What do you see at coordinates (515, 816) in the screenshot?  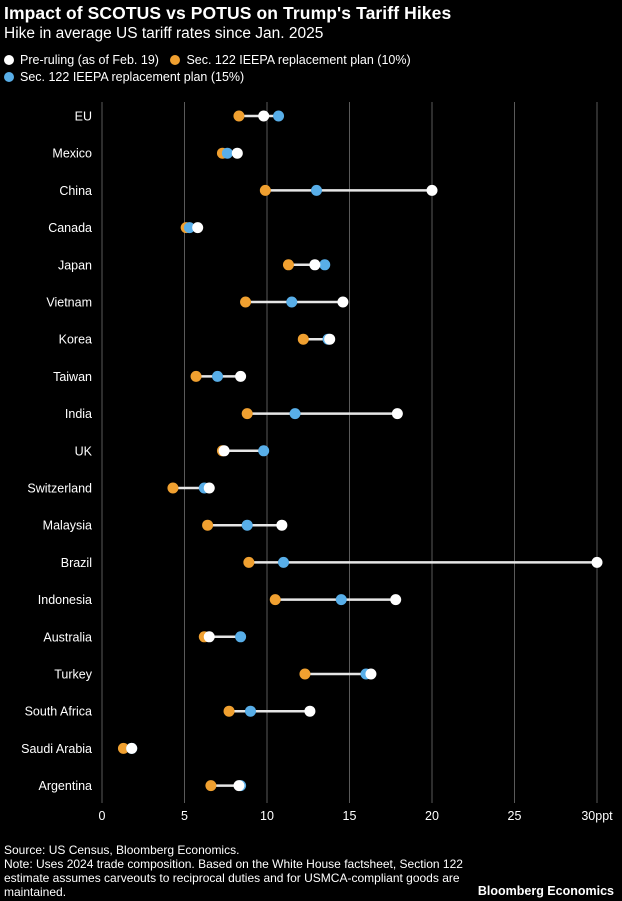 I see `x-tick-label-25: 25` at bounding box center [515, 816].